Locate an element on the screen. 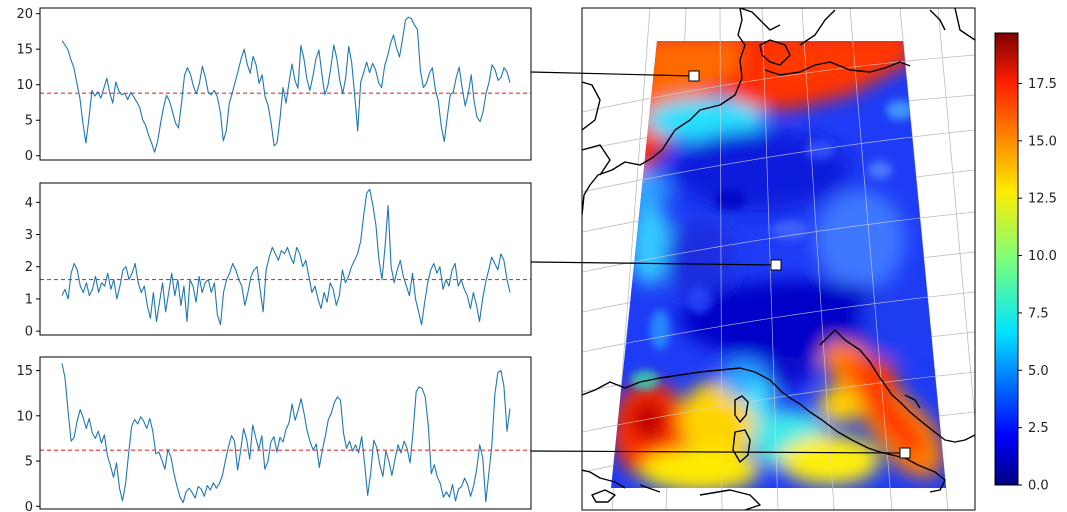  panel-2-y-ticks: 0 1 2 3 4 is located at coordinates (32, 268).